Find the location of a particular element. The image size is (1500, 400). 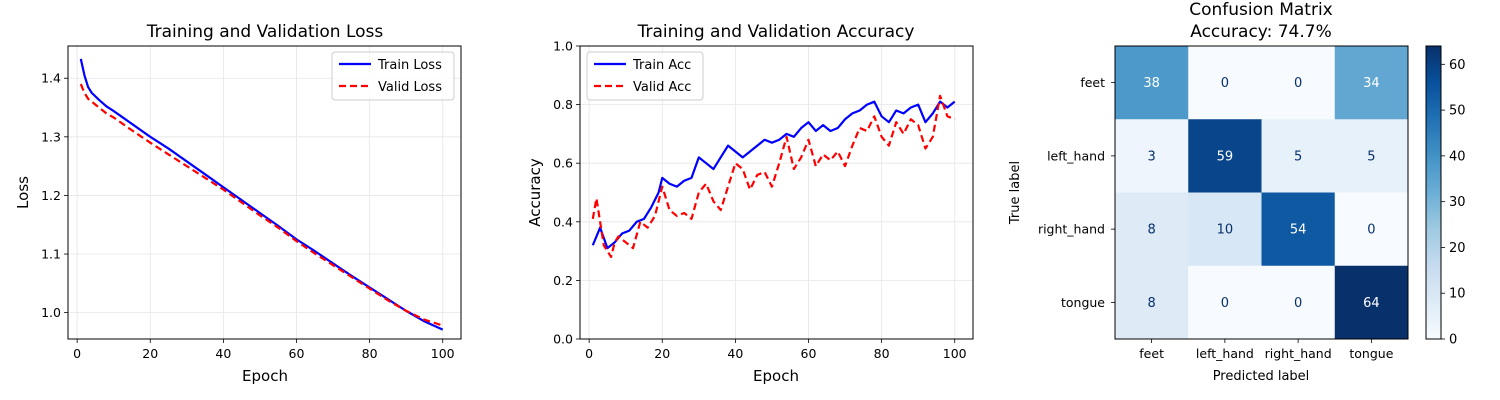

accuracy-legend-label-valid: Valid Acc is located at coordinates (662, 87).